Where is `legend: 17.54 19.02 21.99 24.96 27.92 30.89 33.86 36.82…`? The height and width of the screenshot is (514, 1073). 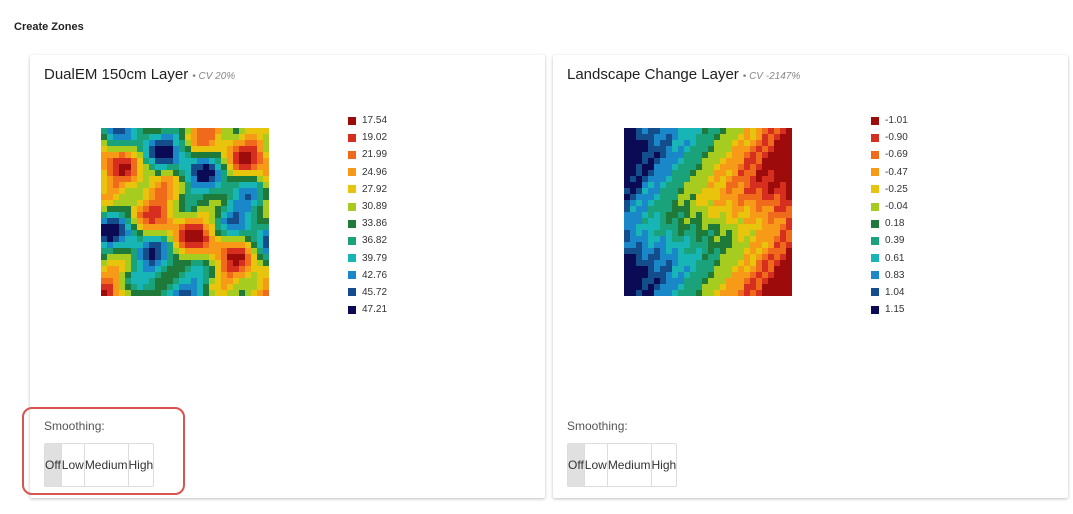 legend: 17.54 19.02 21.99 24.96 27.92 30.89 33.86 36.82… is located at coordinates (367, 215).